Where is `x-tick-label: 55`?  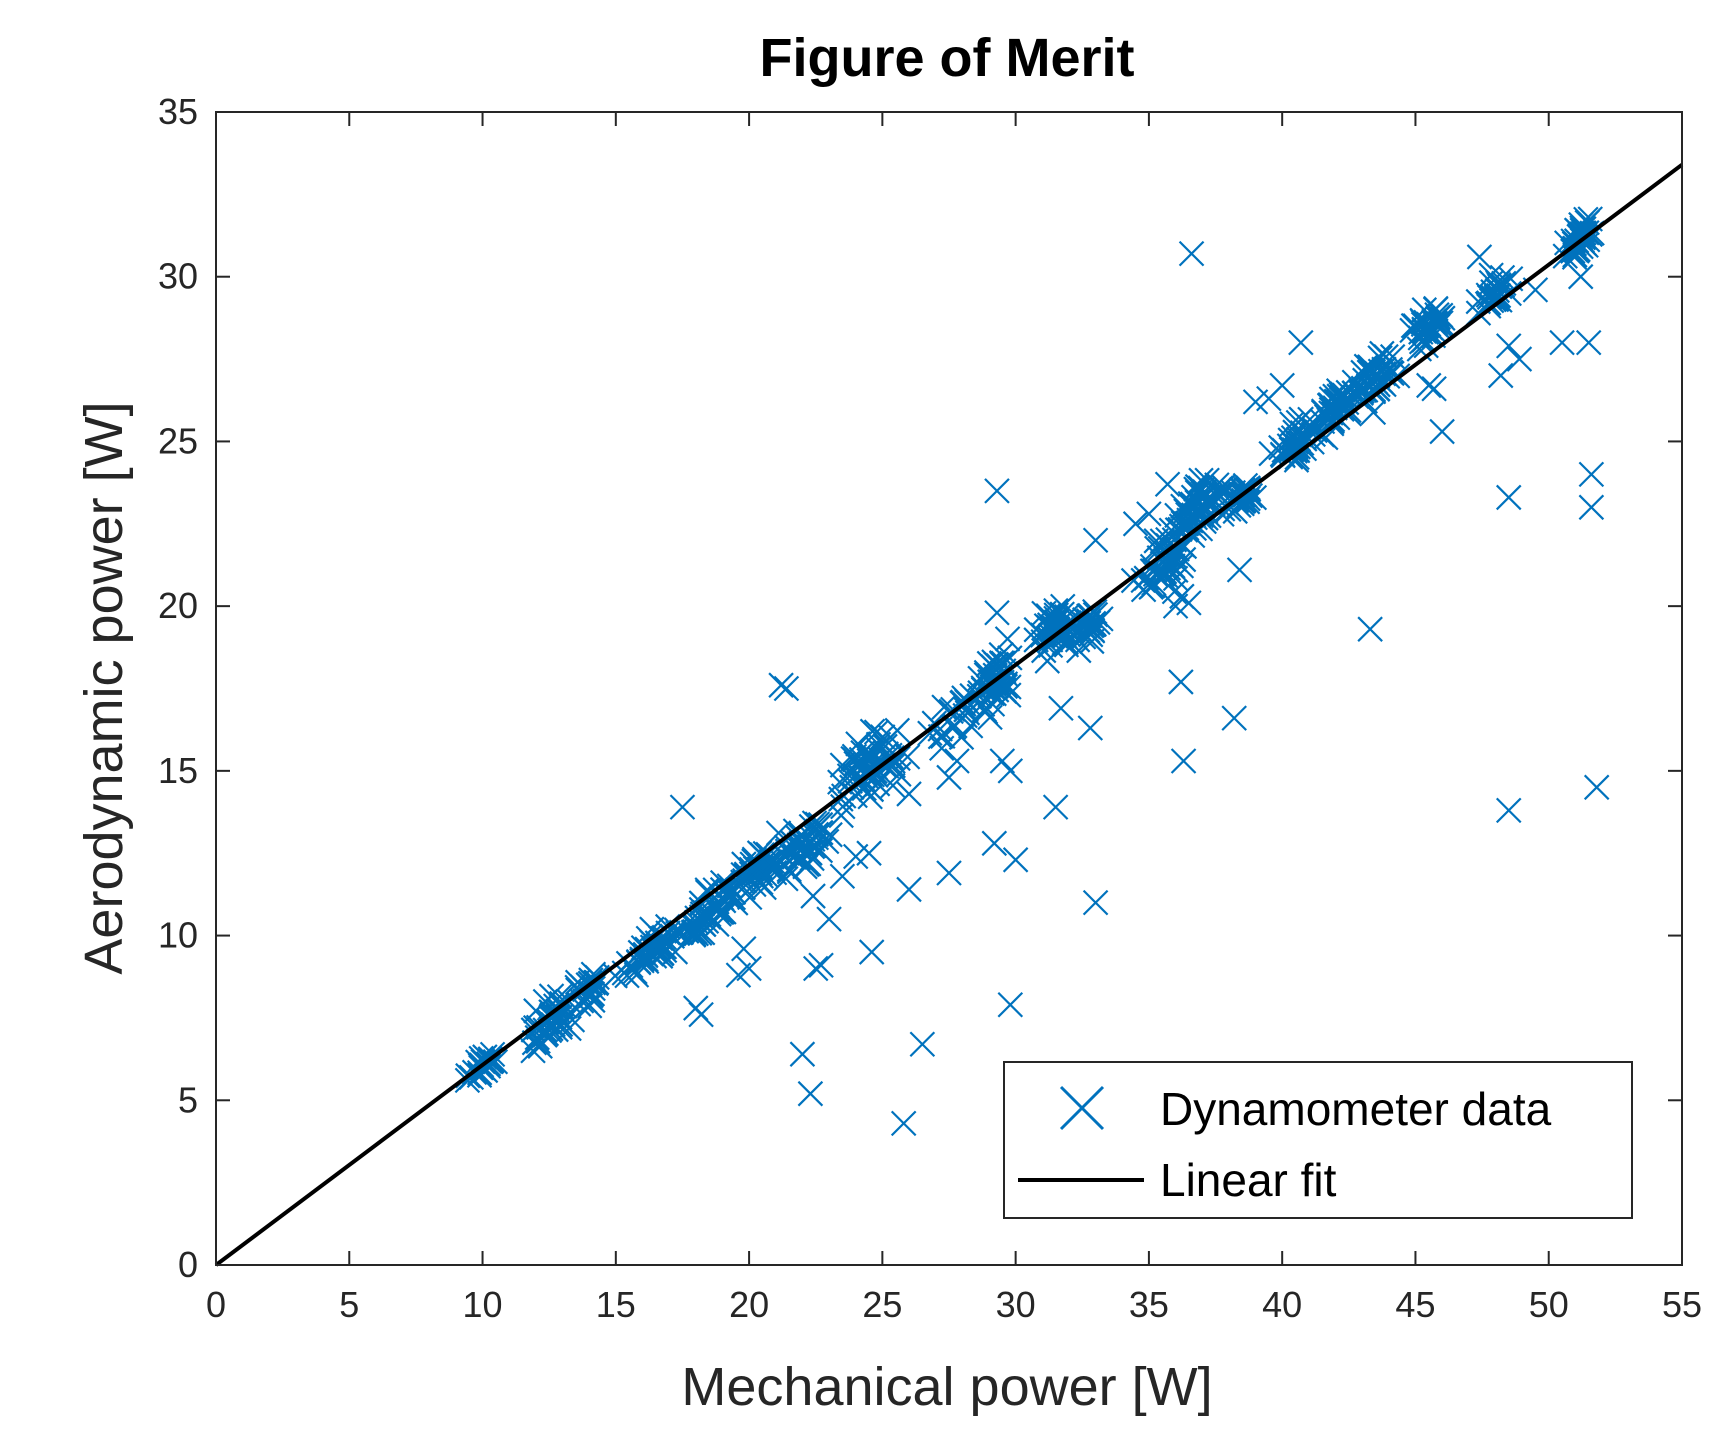
x-tick-label: 55 is located at coordinates (1682, 1304).